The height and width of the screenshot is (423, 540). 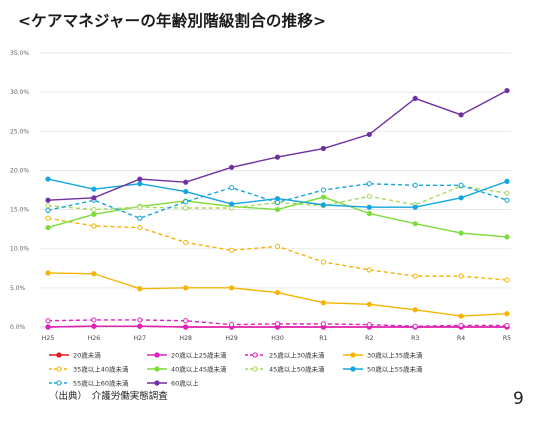 I want to click on x-axis-ticks: H25 H26 H27 H28 H29 H30 R1 R2 R3 R4 R5, so click(x=276, y=338).